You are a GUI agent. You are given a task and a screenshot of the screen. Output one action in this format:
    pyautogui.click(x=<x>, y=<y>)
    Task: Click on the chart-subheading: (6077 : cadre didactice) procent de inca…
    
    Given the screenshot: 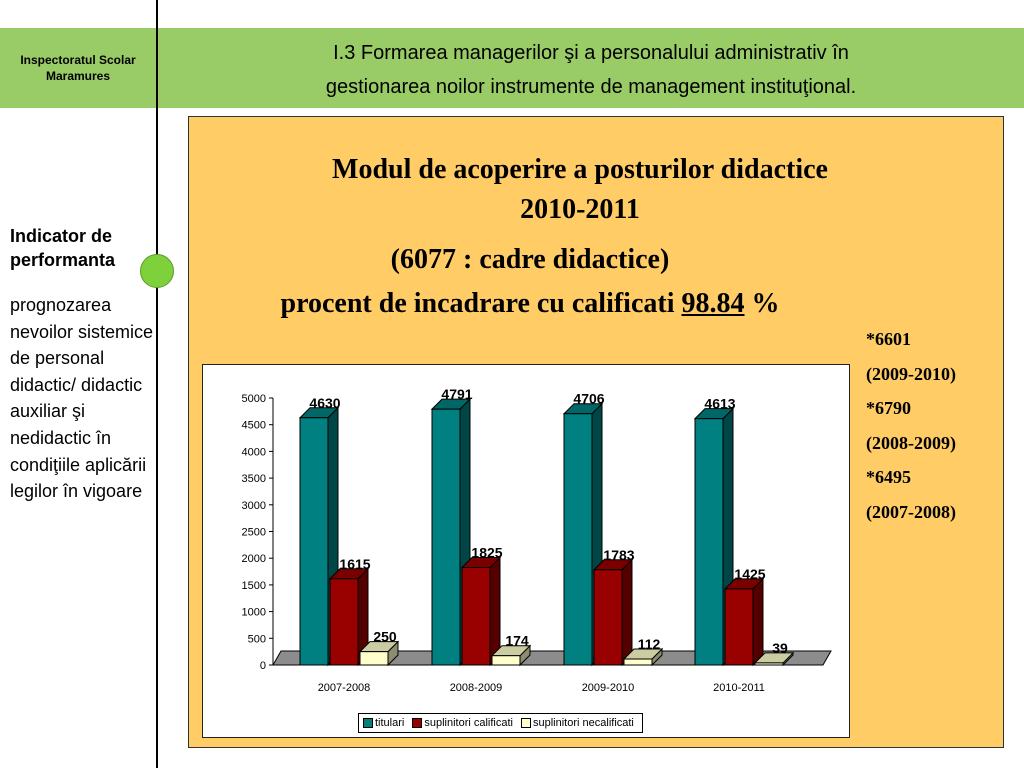 What is the action you would take?
    pyautogui.click(x=530, y=282)
    